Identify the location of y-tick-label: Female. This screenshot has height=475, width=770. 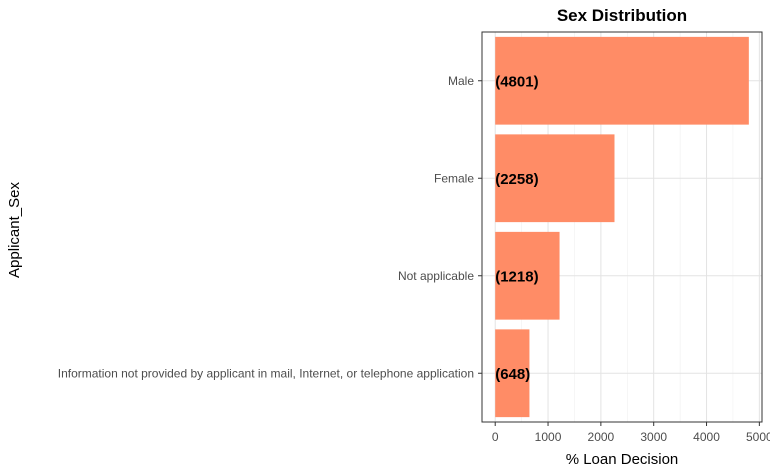
(454, 178).